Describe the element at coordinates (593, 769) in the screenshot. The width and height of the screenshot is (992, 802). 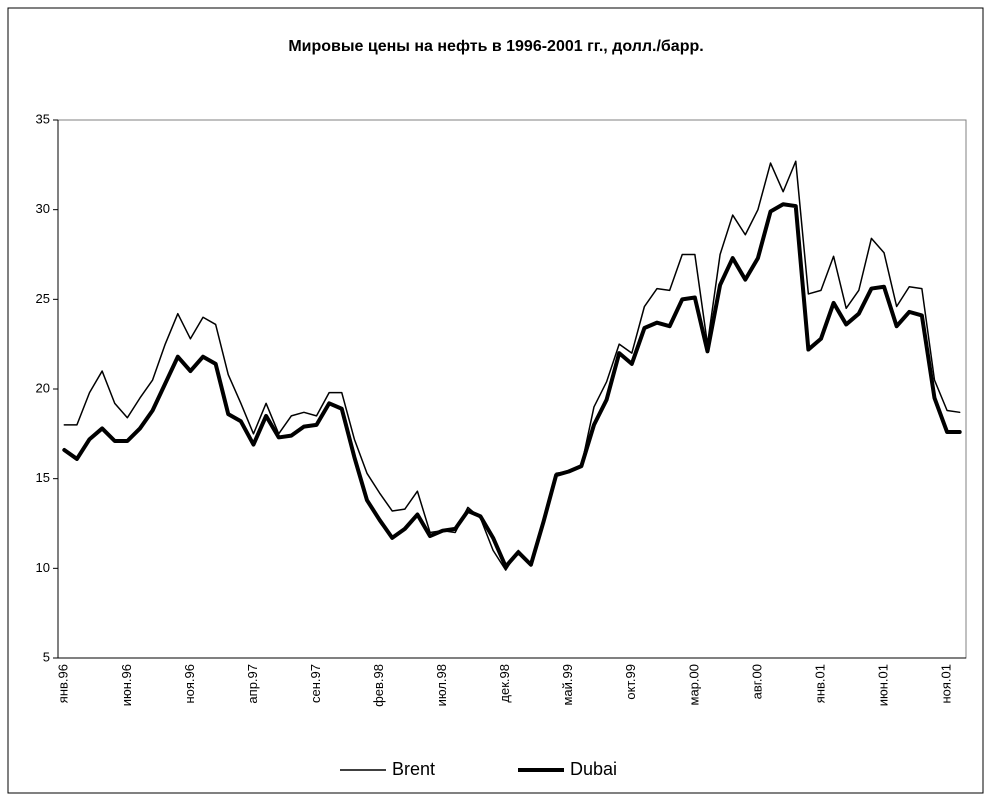
I see `legend-label: Dubai` at that location.